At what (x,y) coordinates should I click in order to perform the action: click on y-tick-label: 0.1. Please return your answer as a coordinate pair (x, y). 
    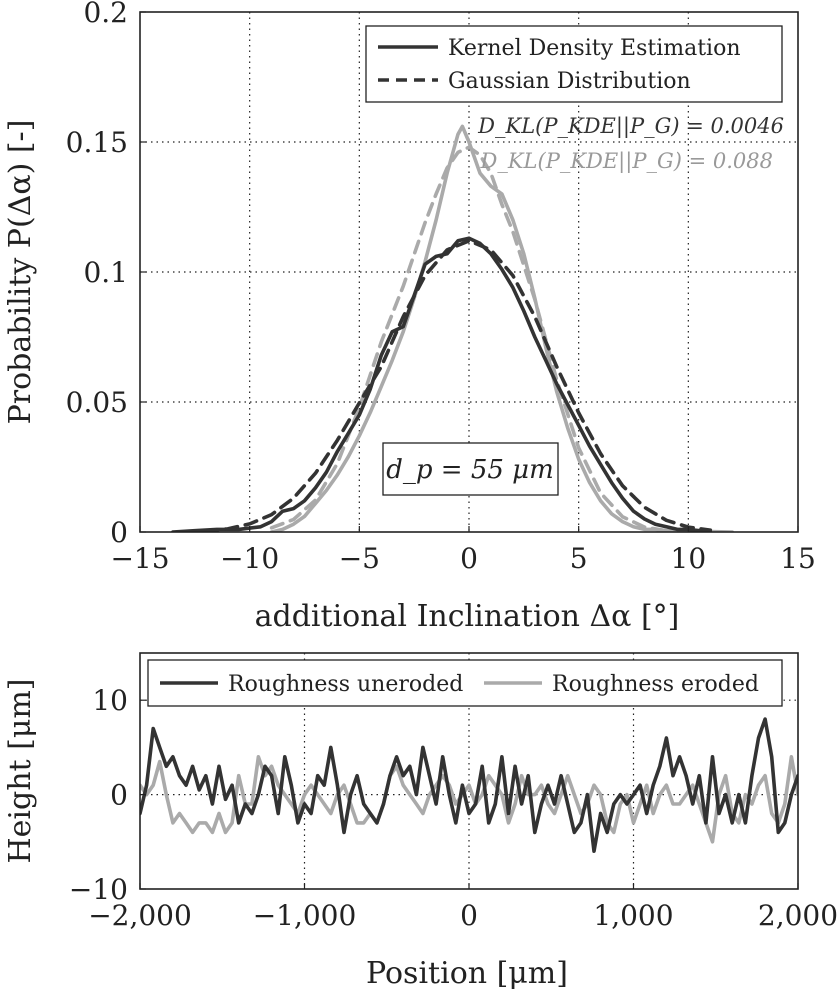
    Looking at the image, I should click on (105, 272).